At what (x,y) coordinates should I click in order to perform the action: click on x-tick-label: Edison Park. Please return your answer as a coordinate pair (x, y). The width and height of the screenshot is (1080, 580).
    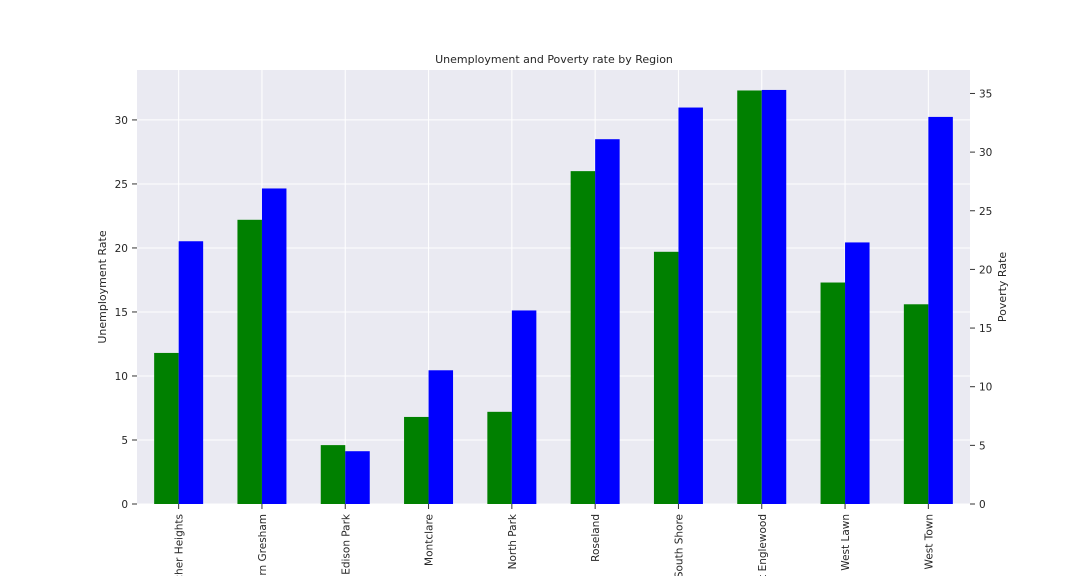
    Looking at the image, I should click on (346, 544).